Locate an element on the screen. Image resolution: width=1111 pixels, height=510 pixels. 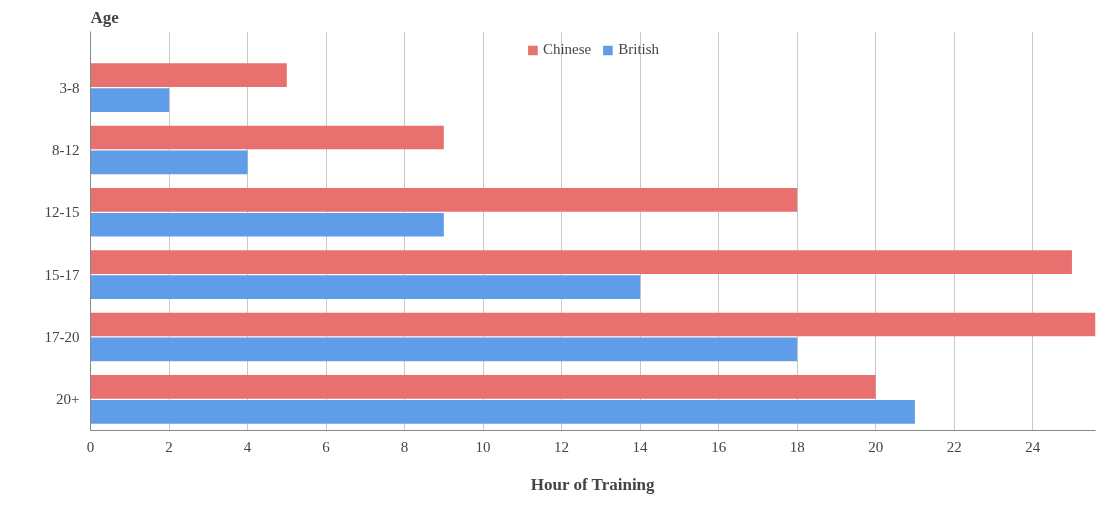
legend-label: British is located at coordinates (639, 49).